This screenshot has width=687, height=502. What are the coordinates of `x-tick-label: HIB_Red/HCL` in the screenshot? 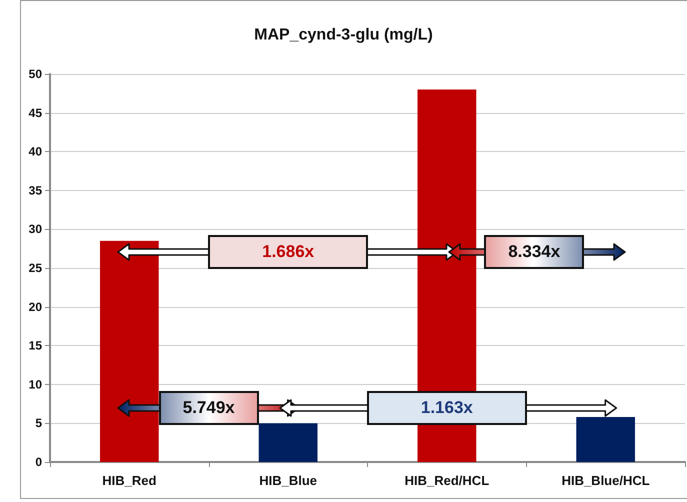 It's located at (447, 480).